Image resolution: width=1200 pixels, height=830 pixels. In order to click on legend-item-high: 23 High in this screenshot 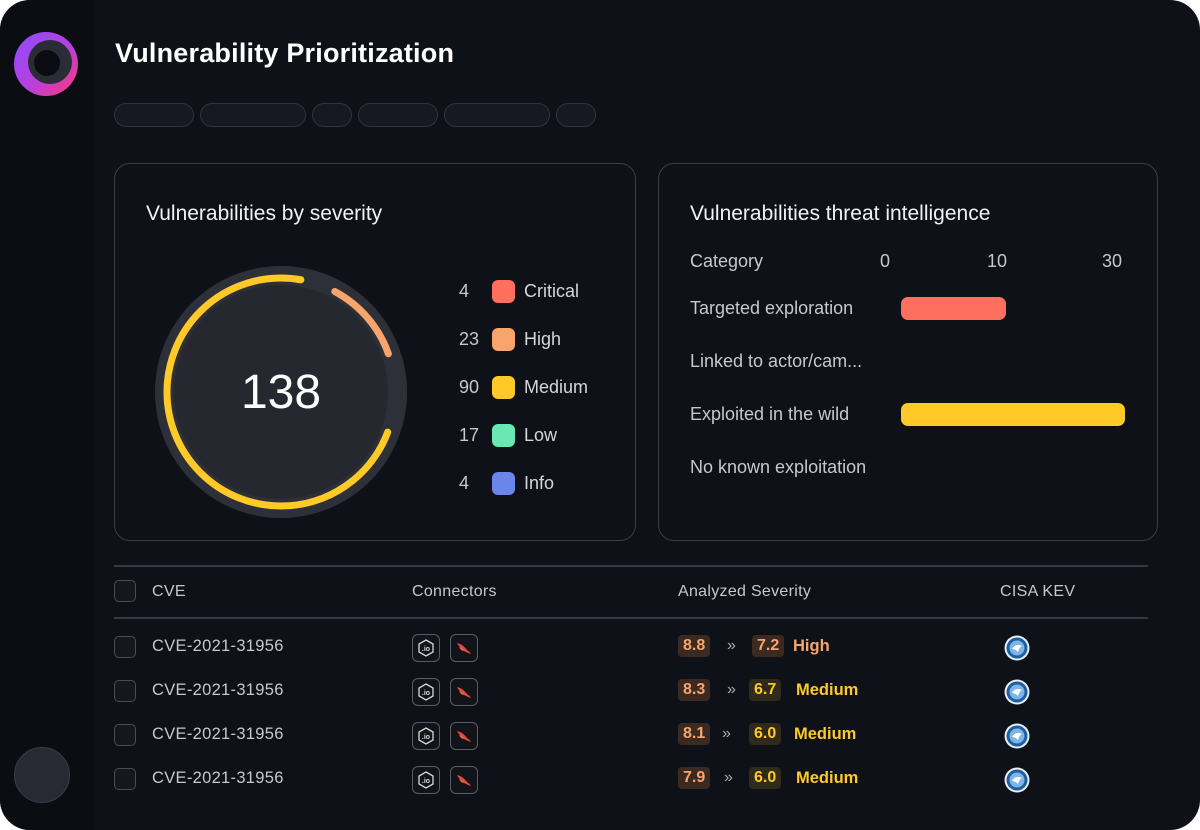, I will do `click(510, 339)`.